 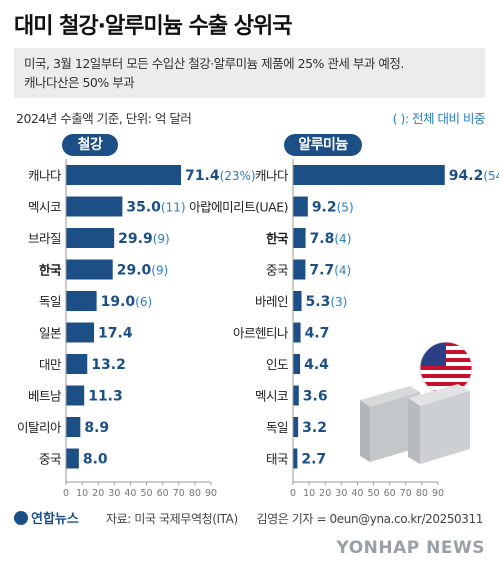 What do you see at coordinates (438, 493) in the screenshot?
I see `aluminum-tick-label: 90` at bounding box center [438, 493].